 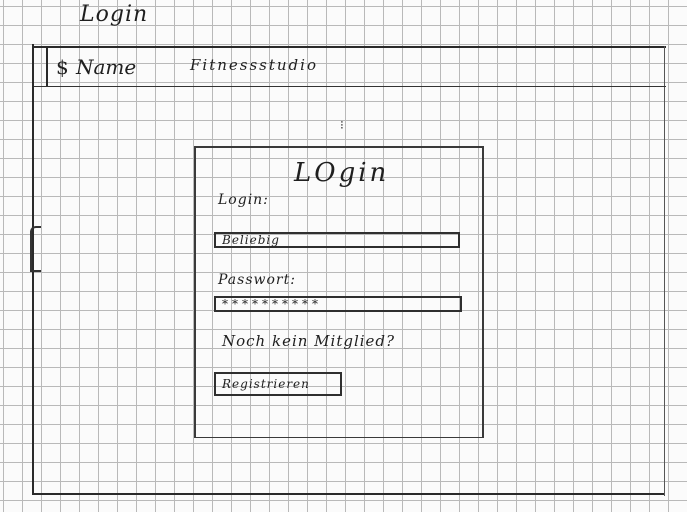 What do you see at coordinates (278, 384) in the screenshot?
I see `register-button: Registrieren` at bounding box center [278, 384].